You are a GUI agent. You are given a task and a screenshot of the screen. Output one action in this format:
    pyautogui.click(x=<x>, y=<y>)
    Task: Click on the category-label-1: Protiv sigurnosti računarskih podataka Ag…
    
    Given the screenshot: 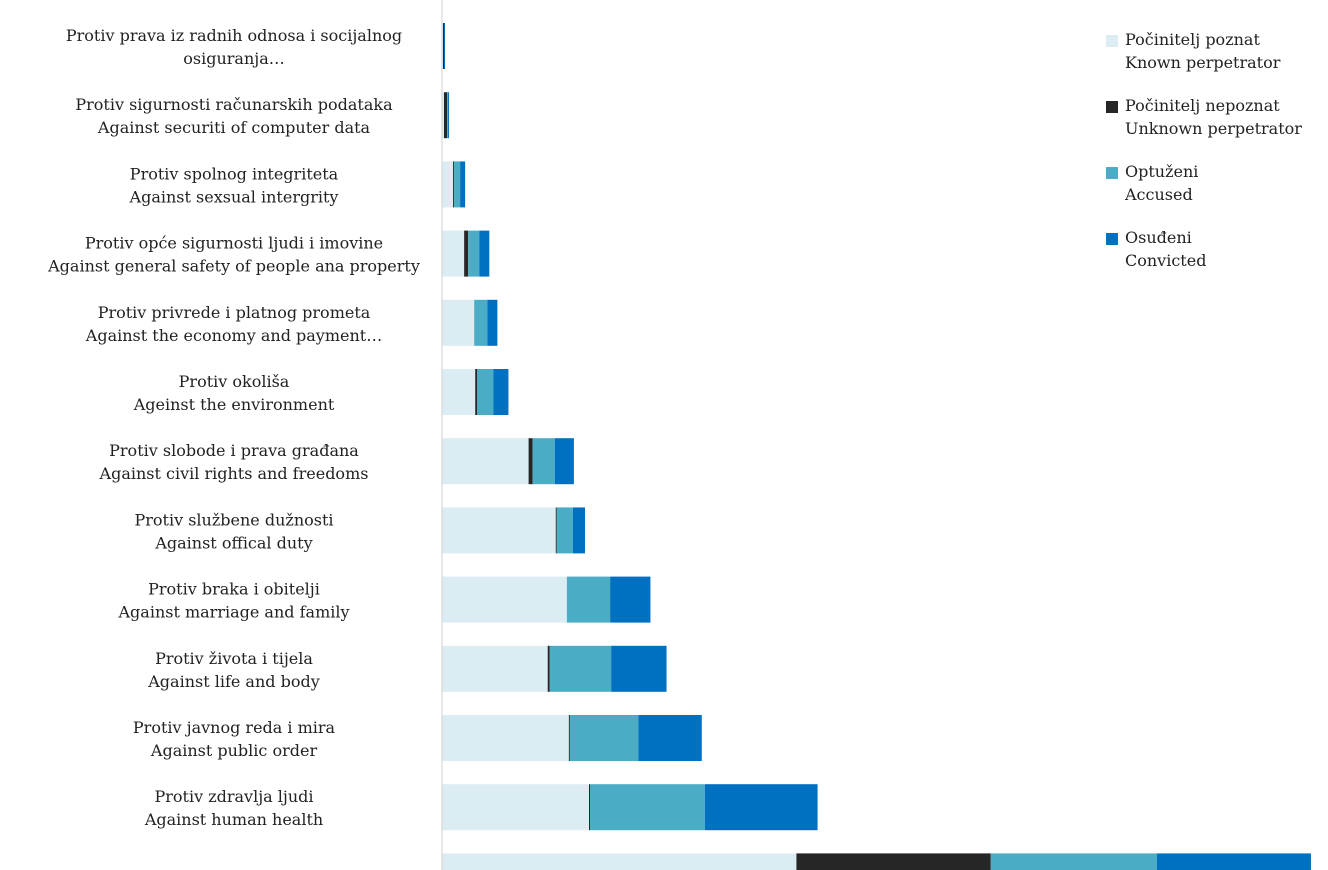 What is the action you would take?
    pyautogui.click(x=234, y=116)
    